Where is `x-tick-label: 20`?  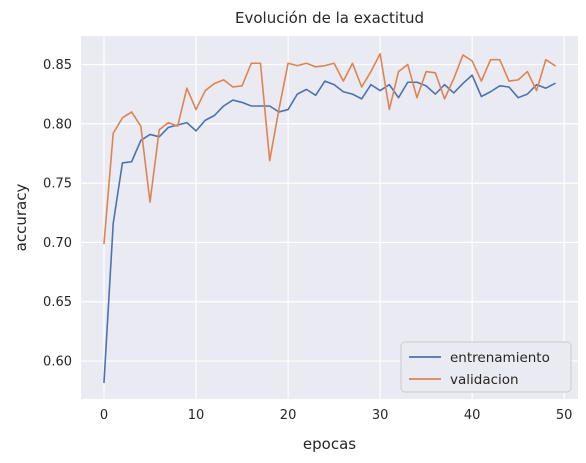
x-tick-label: 20 is located at coordinates (288, 415).